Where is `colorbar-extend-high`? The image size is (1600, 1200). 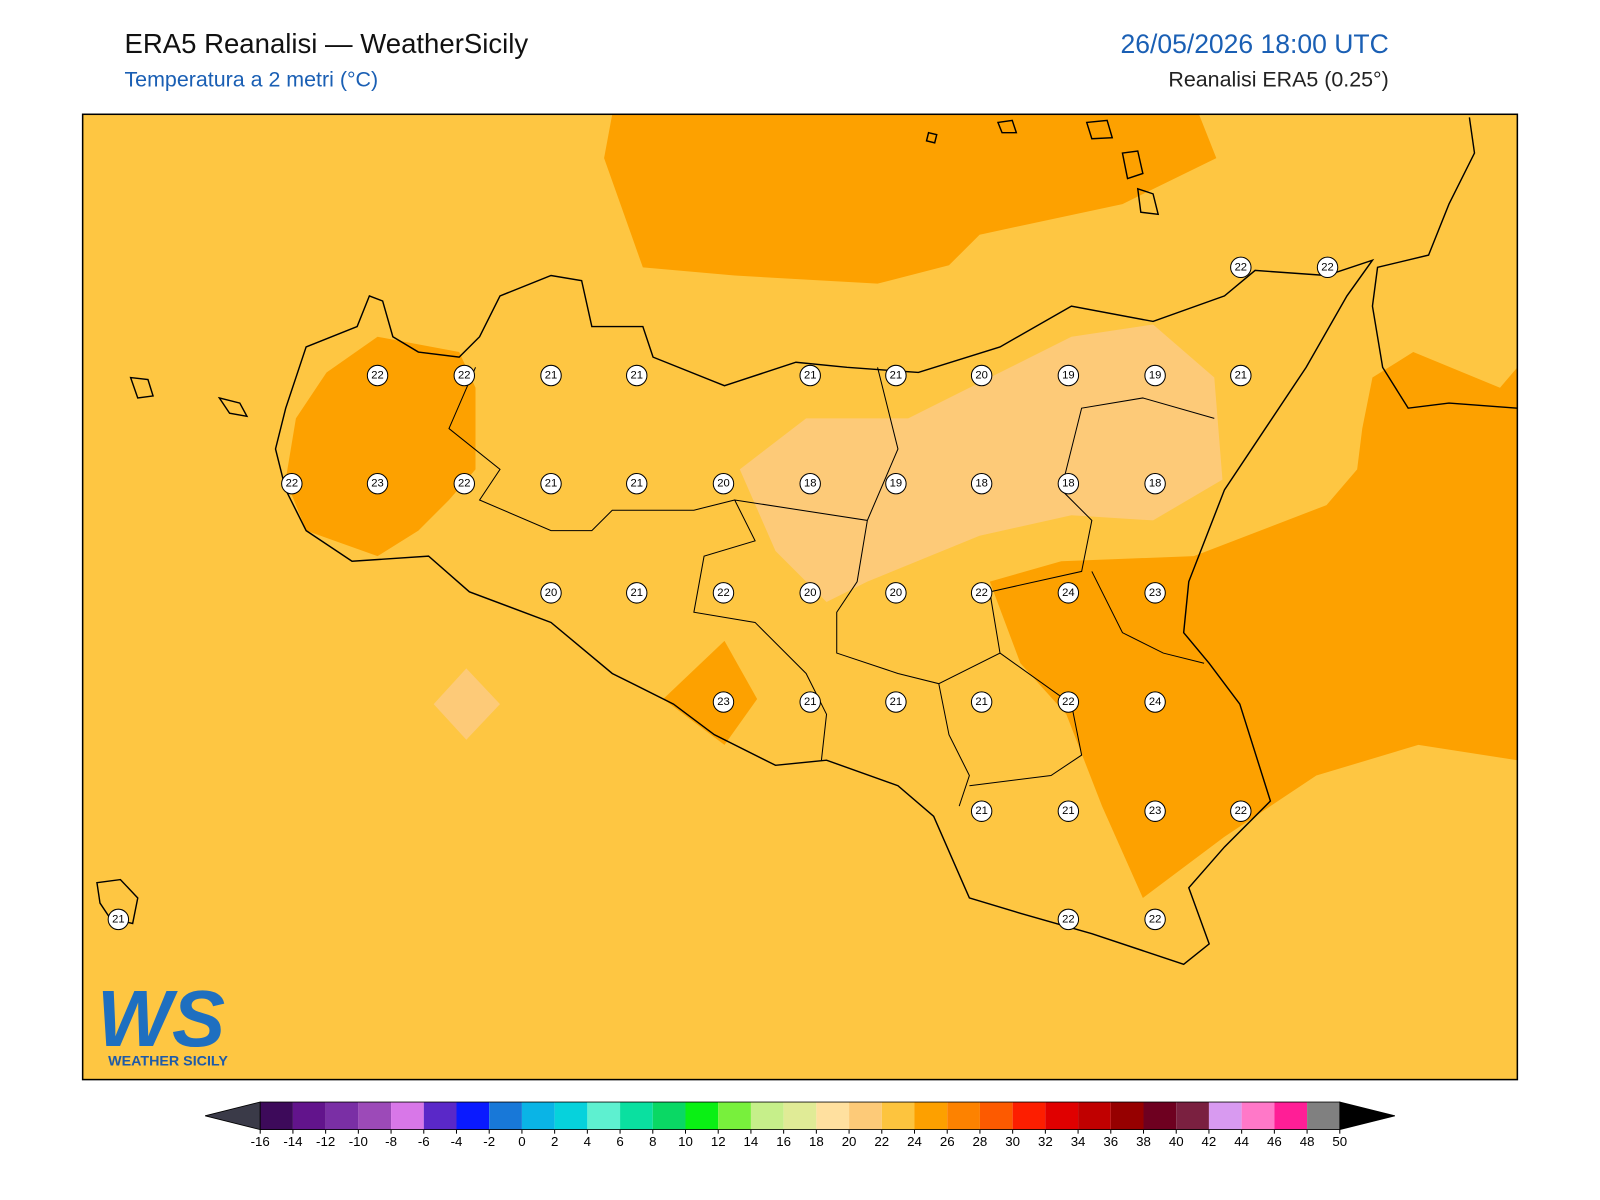 colorbar-extend-high is located at coordinates (1367, 1116).